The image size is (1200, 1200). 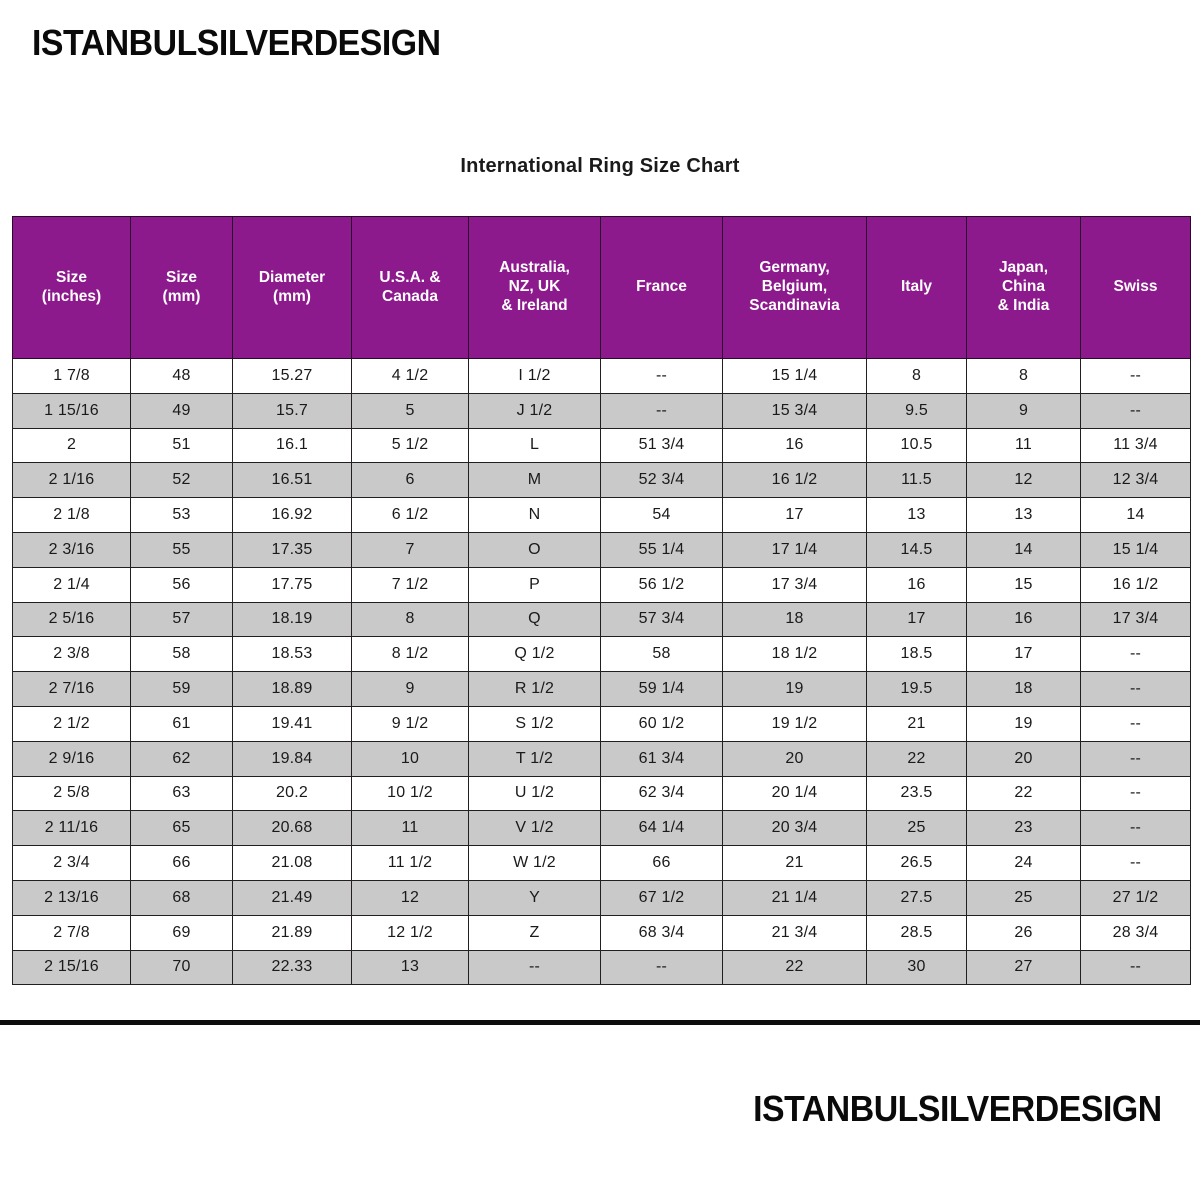 I want to click on cell-r9-c9: --, so click(x=1135, y=689).